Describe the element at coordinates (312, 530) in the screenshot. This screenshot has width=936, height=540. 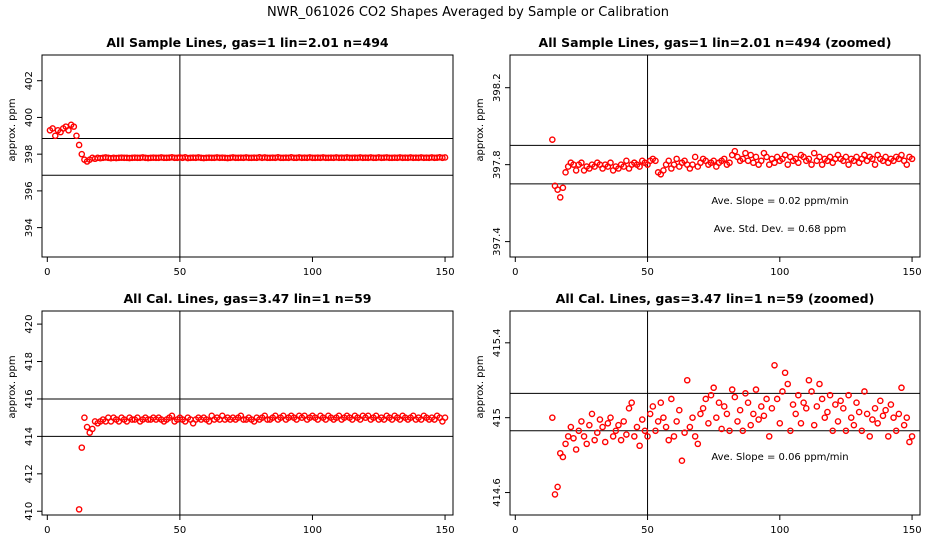
I see `panel-3-x-tick-label: 100` at that location.